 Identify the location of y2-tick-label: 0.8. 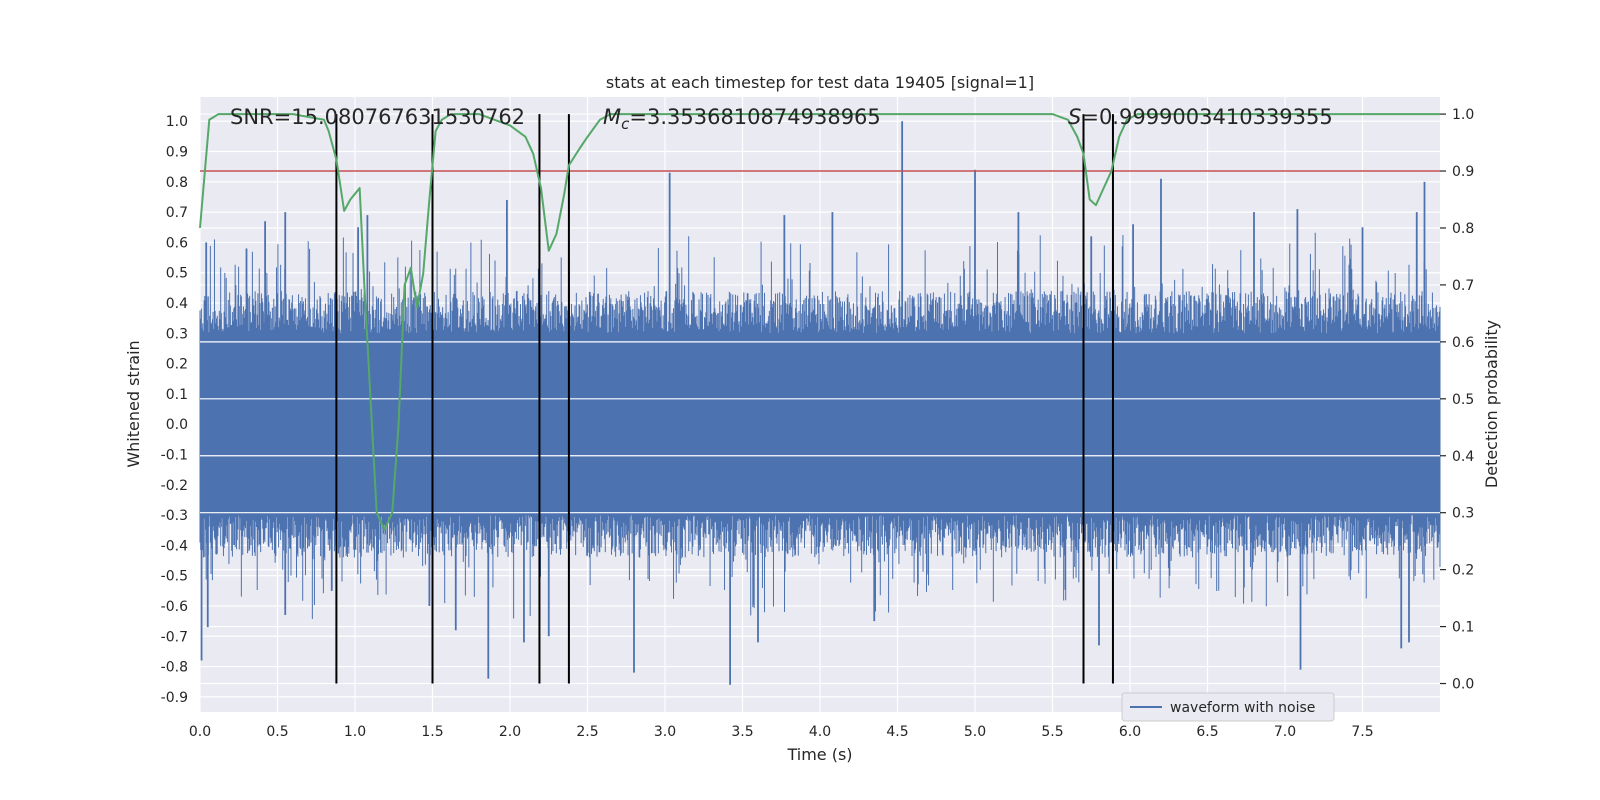
(1463, 229).